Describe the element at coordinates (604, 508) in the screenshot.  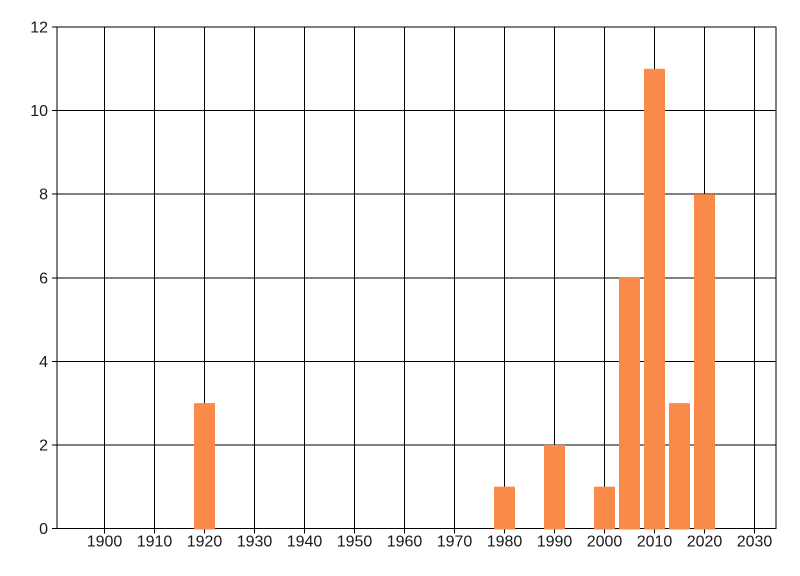
I see `bar-2000` at that location.